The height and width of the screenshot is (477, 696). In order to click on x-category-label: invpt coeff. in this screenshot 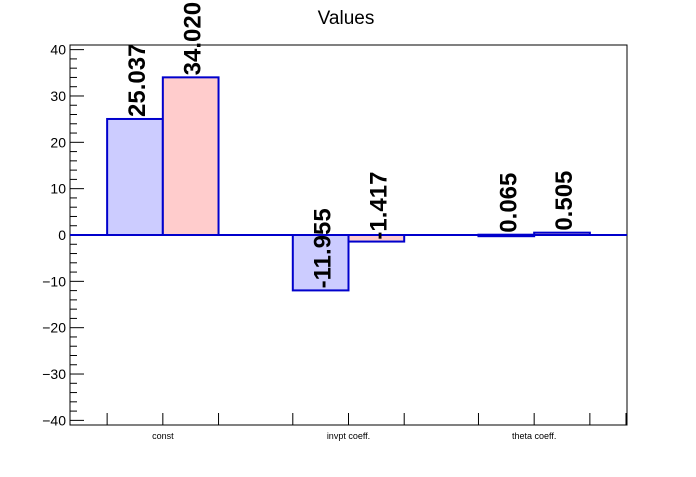, I will do `click(348, 436)`.